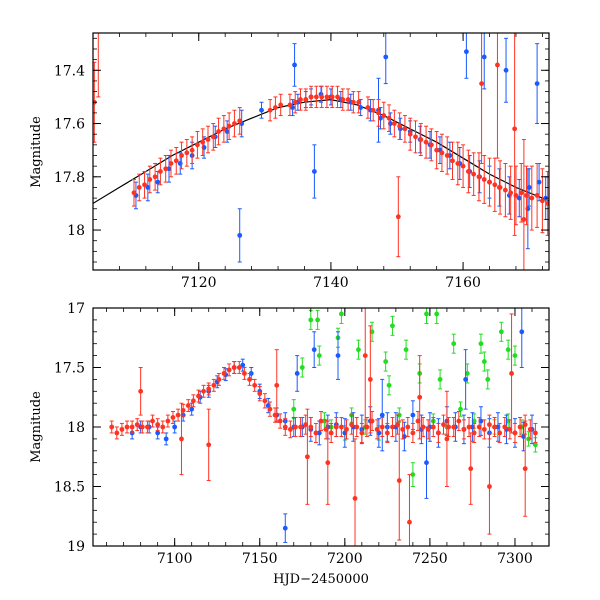 Image resolution: width=600 pixels, height=600 pixels. Describe the element at coordinates (331, 283) in the screenshot. I see `top-x-tick-label: 7140` at that location.